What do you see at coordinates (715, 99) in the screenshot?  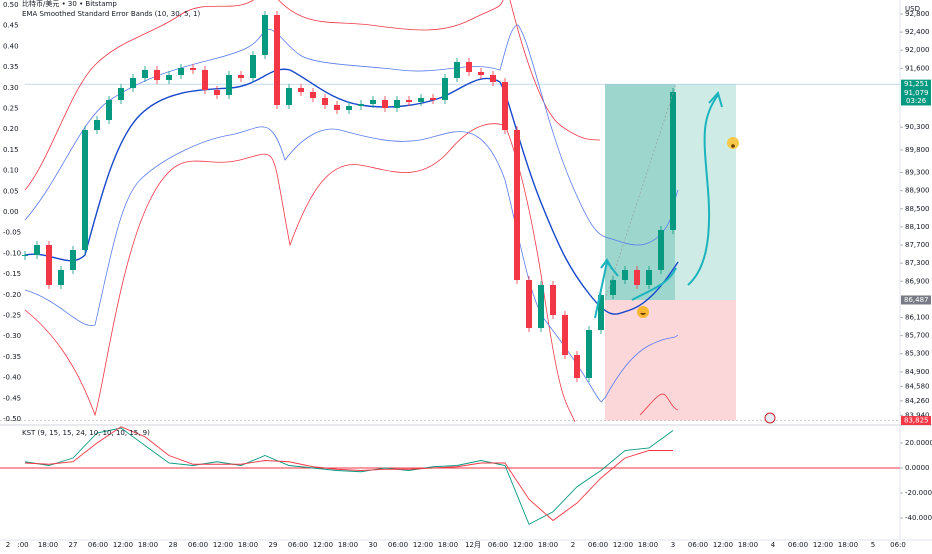 I see `arrow-head` at bounding box center [715, 99].